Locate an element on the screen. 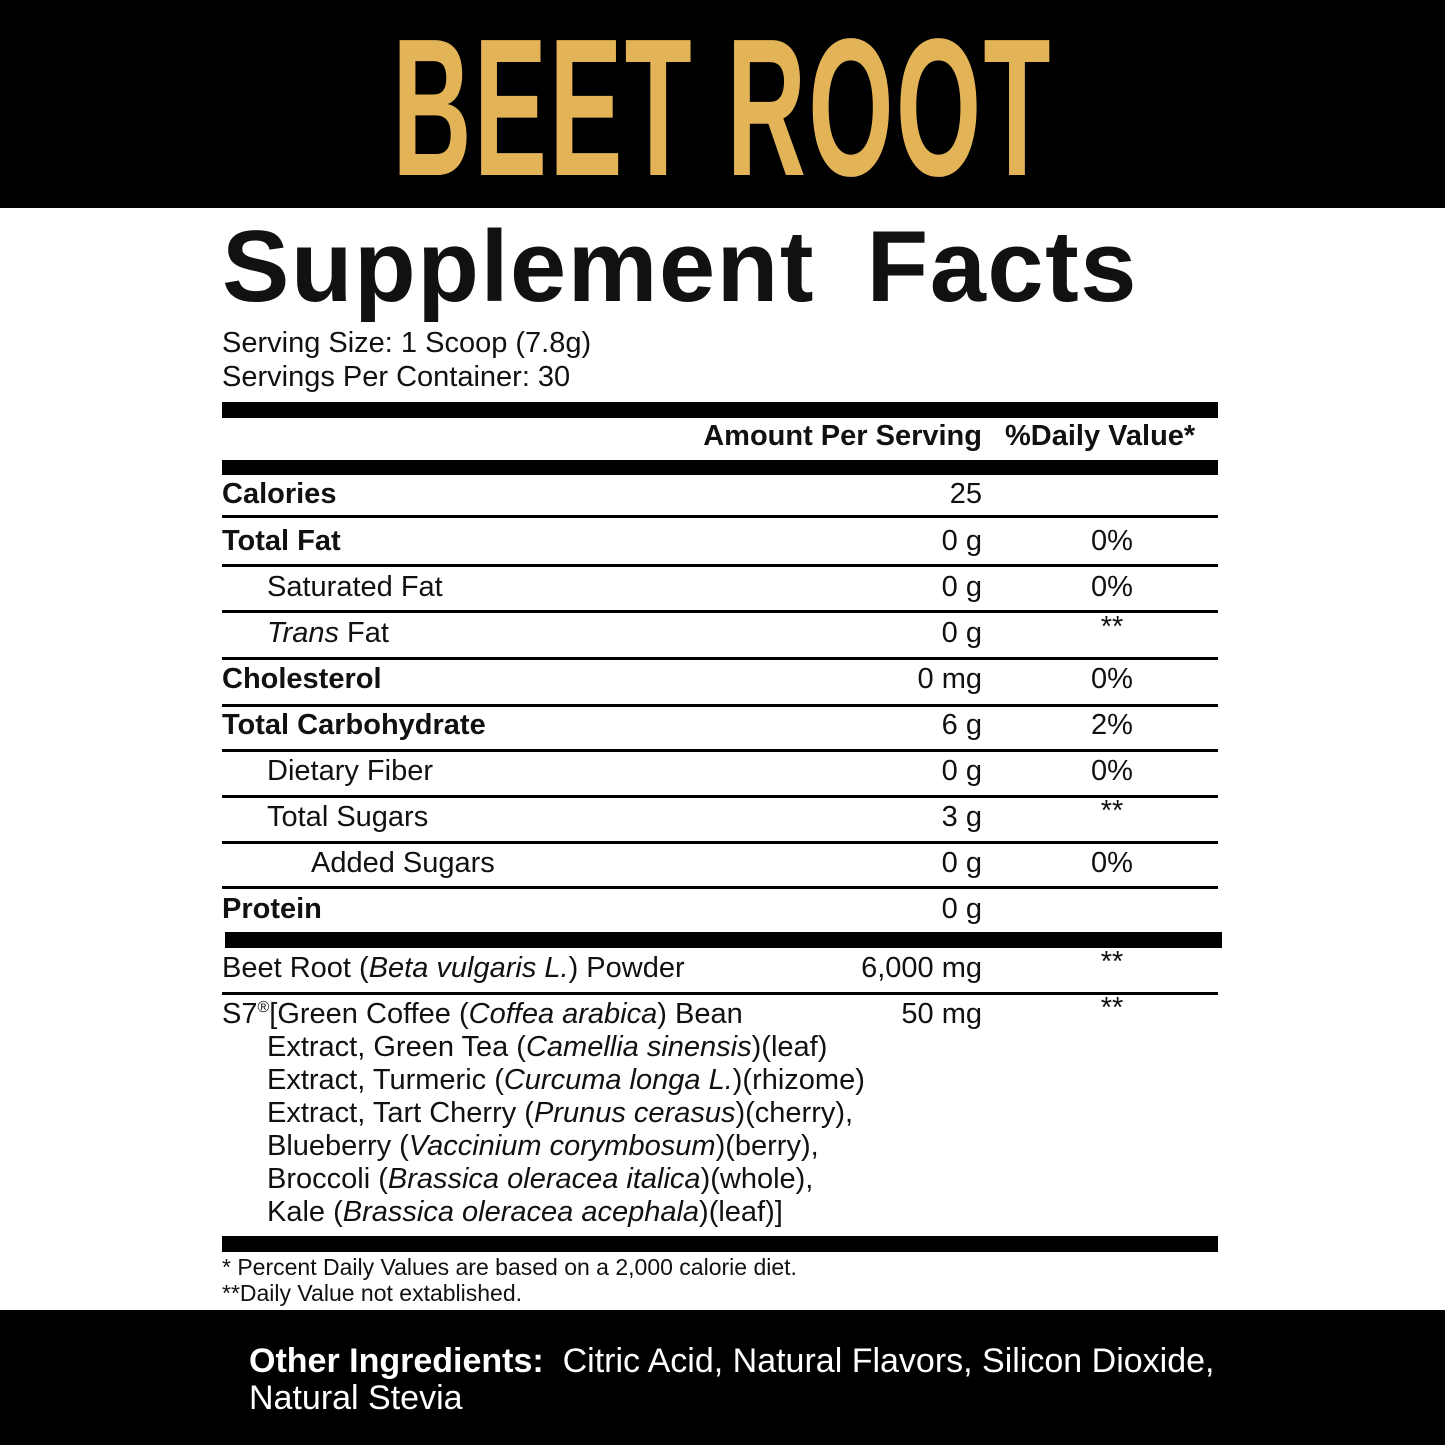  latin-name: Camellia sinensis is located at coordinates (638, 1047).